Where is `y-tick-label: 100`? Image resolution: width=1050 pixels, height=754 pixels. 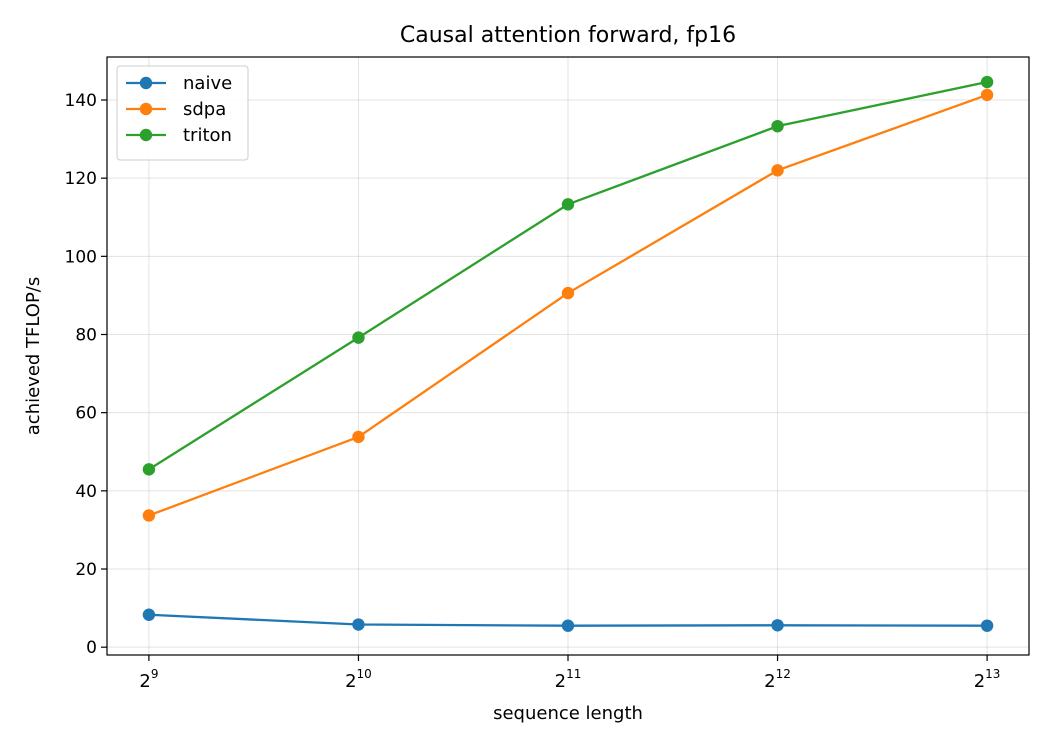
y-tick-label: 100 is located at coordinates (81, 257).